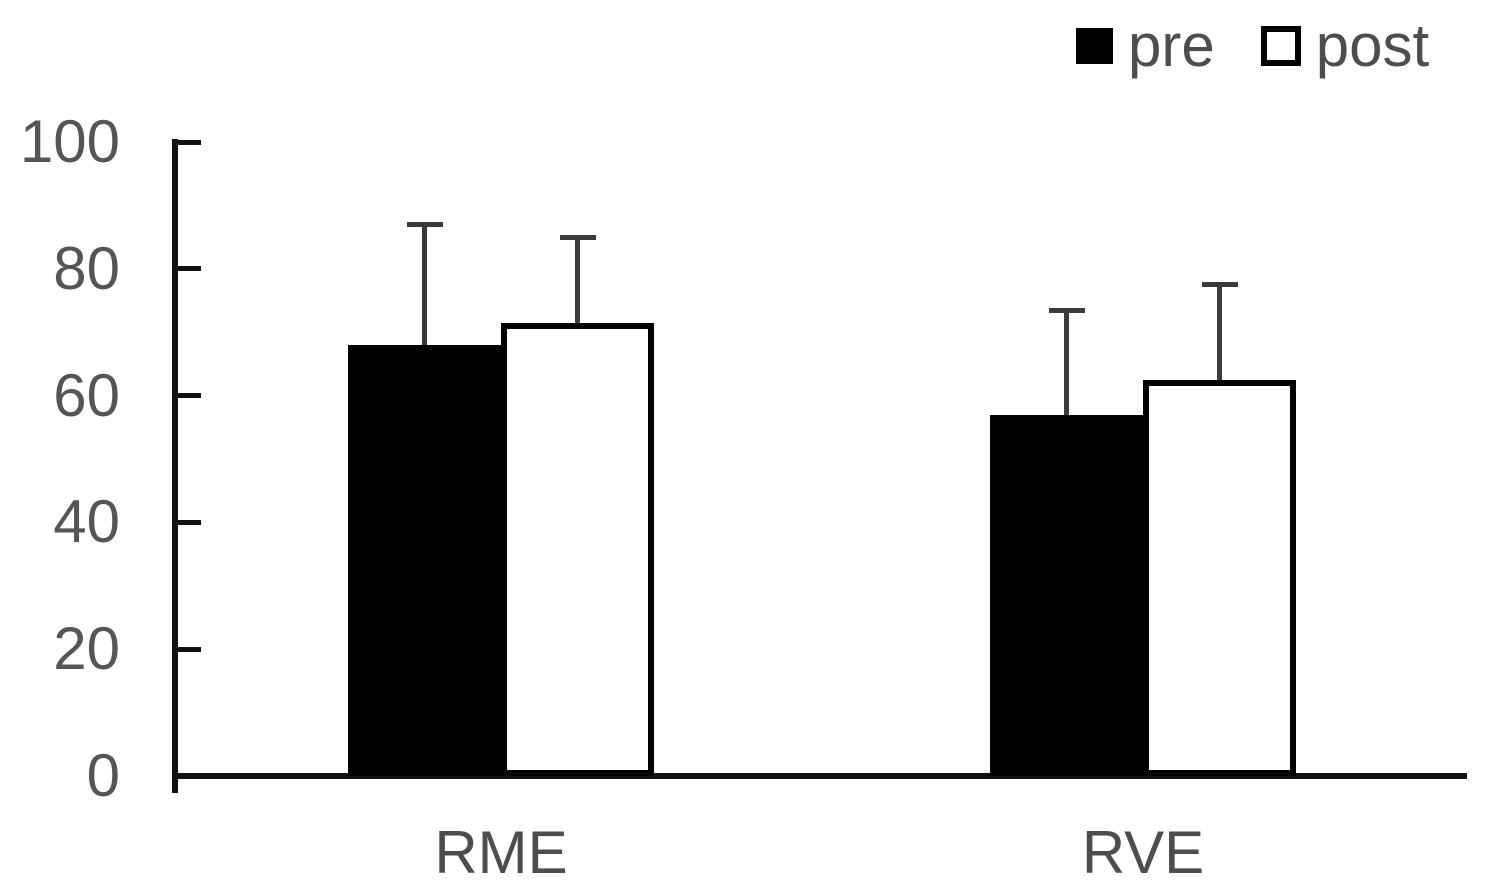 The width and height of the screenshot is (1491, 895). What do you see at coordinates (86, 395) in the screenshot?
I see `y-tick-label: 60` at bounding box center [86, 395].